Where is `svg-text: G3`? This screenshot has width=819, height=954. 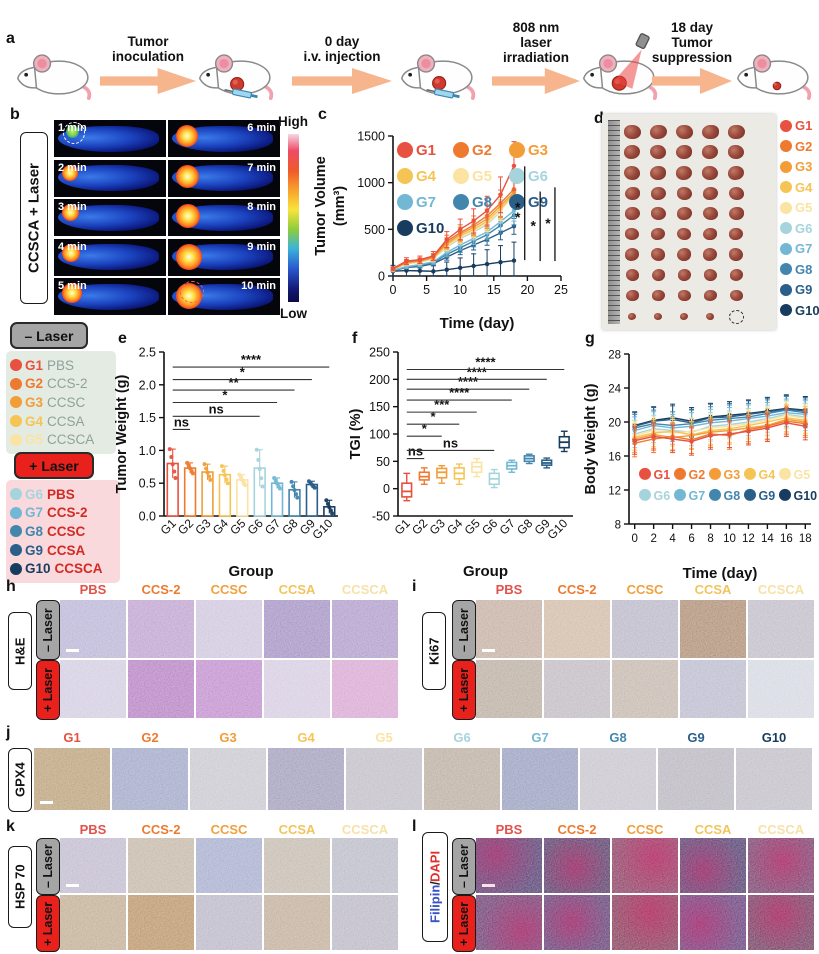 svg-text: G3 is located at coordinates (732, 475).